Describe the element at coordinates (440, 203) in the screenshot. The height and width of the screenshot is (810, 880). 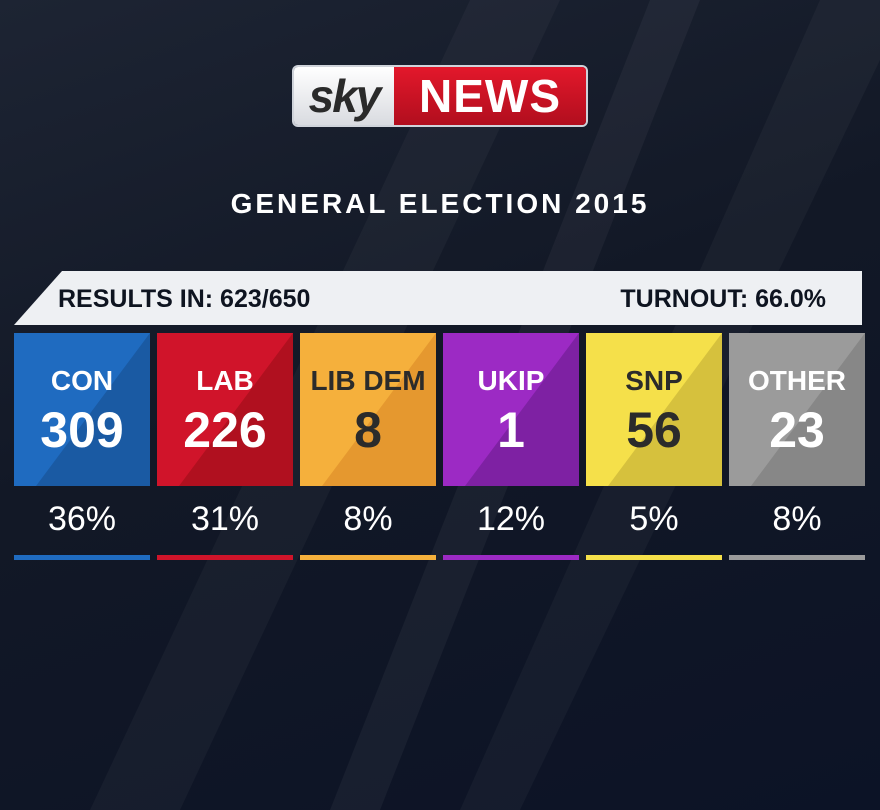
I see `page-title: GENERAL ELECTION 2015` at that location.